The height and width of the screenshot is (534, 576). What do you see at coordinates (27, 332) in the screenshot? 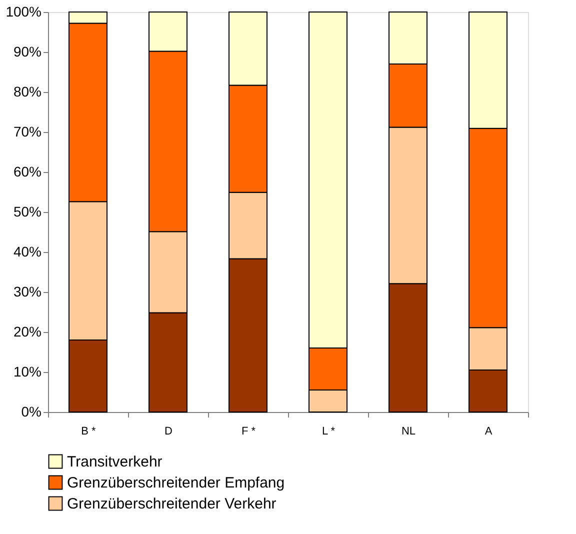
I see `y-tick-label: 20%` at bounding box center [27, 332].